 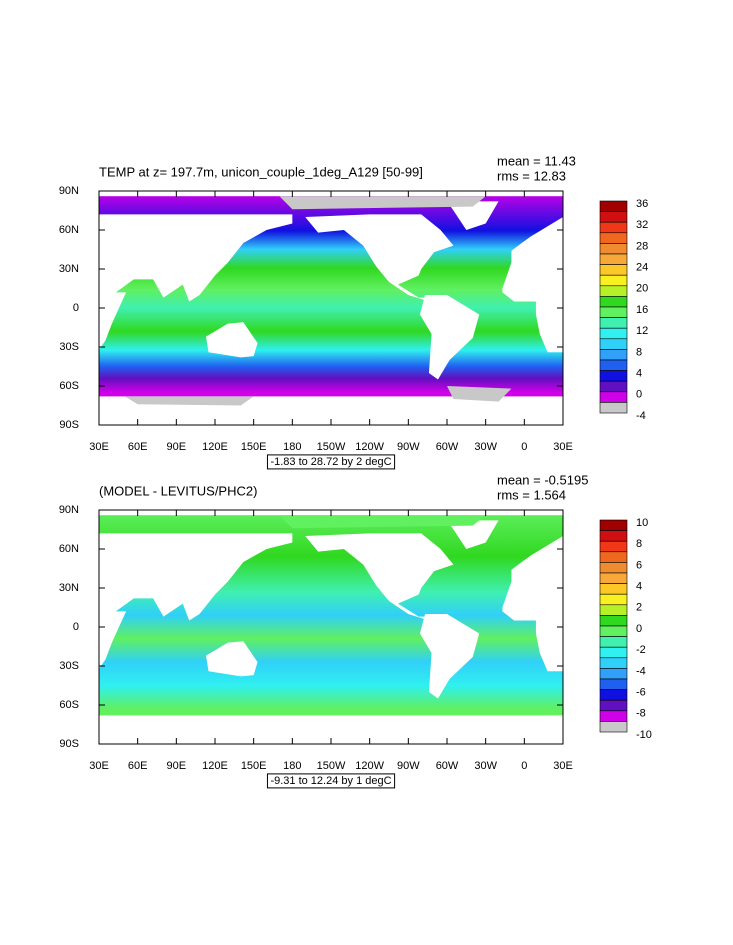 I want to click on rms-label: rms = 1.564, so click(x=531, y=494).